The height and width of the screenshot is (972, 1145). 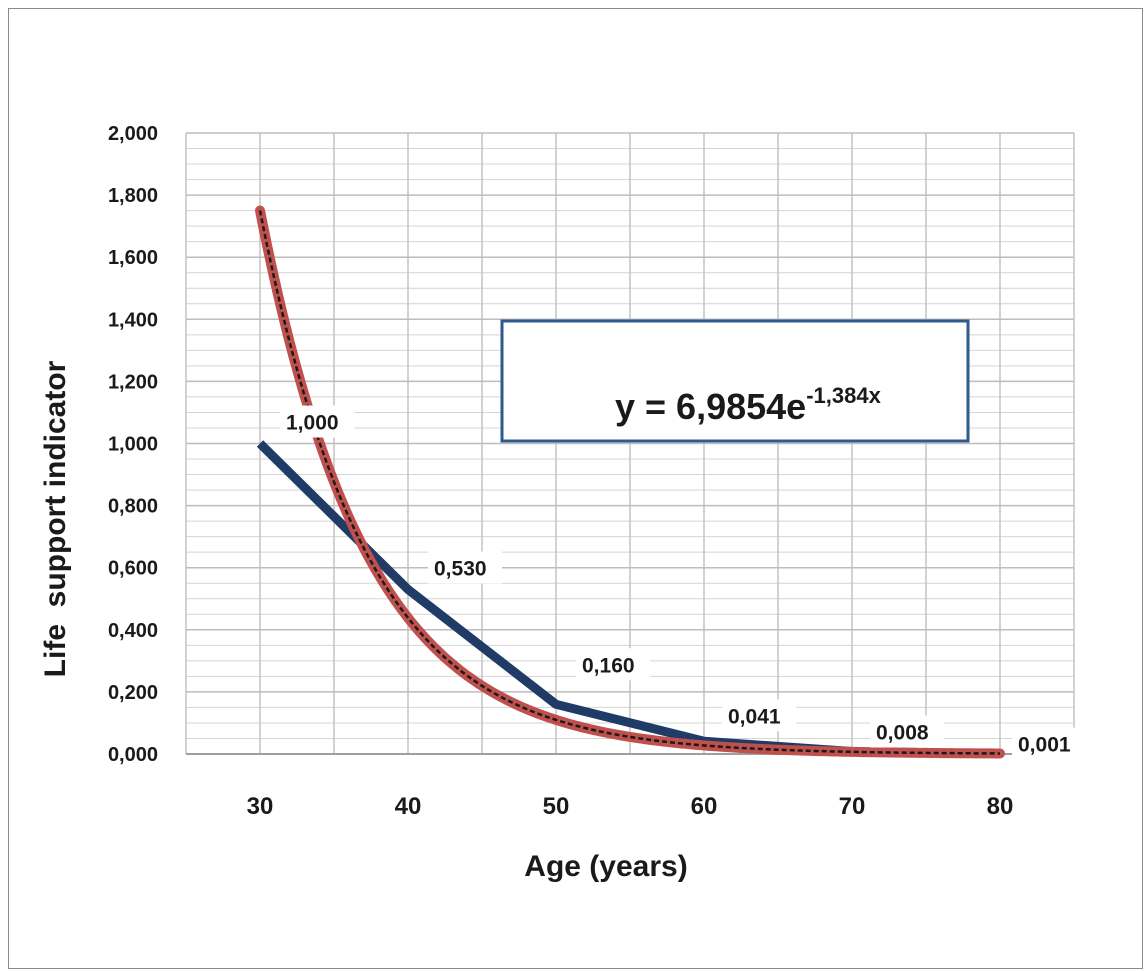 What do you see at coordinates (133, 134) in the screenshot?
I see `y-tick-label: 2,000` at bounding box center [133, 134].